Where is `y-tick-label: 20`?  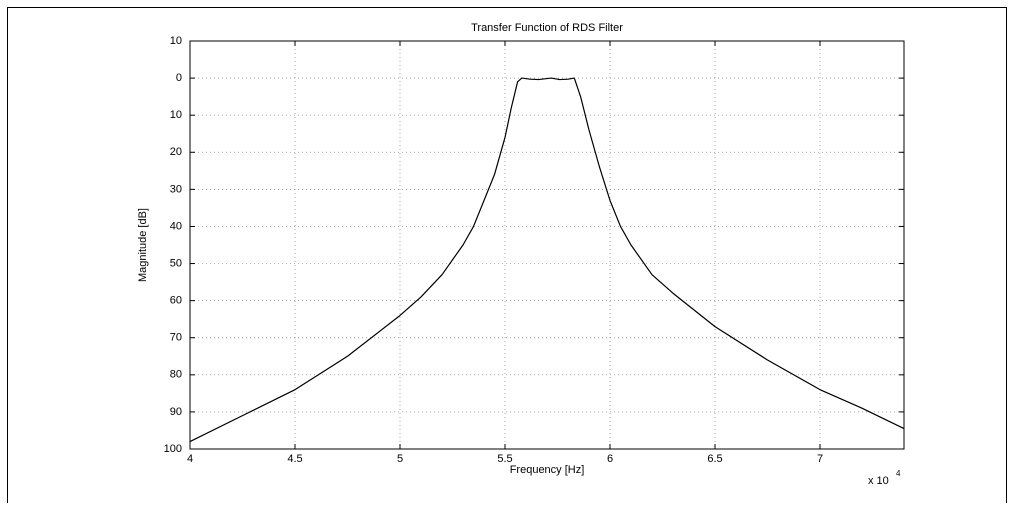
y-tick-label: 20 is located at coordinates (176, 152).